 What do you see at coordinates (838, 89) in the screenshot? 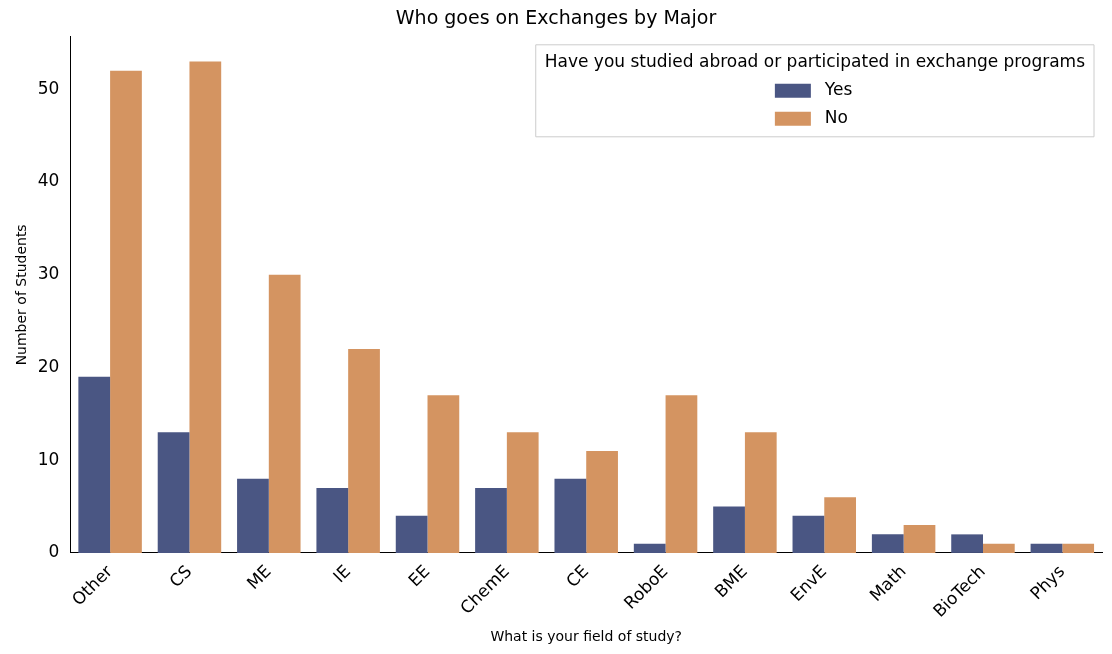
I see `legend-label: Yes` at bounding box center [838, 89].